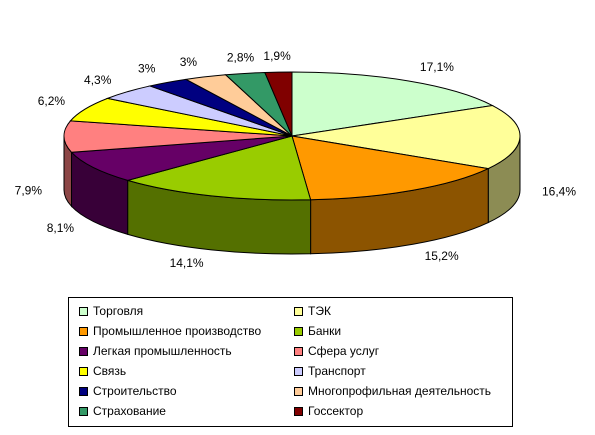 The width and height of the screenshot is (595, 435). What do you see at coordinates (135, 391) in the screenshot?
I see `legend-label: Строительство` at bounding box center [135, 391].